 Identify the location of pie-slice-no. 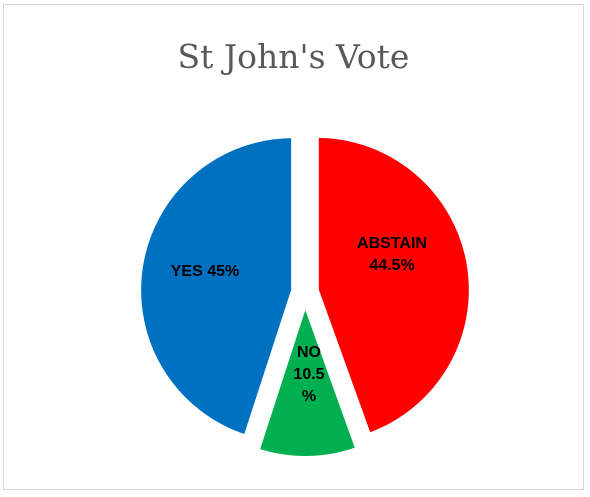
(307, 380).